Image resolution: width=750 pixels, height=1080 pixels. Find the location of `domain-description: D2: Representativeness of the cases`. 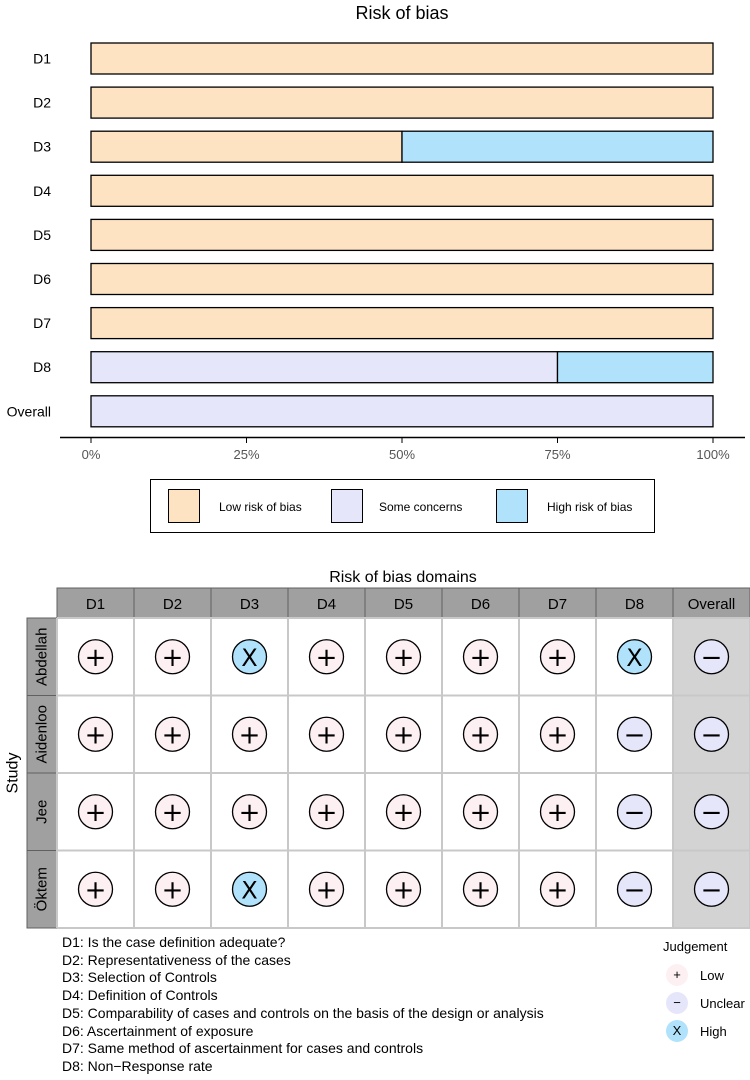

domain-description: D2: Representativeness of the cases is located at coordinates (176, 959).